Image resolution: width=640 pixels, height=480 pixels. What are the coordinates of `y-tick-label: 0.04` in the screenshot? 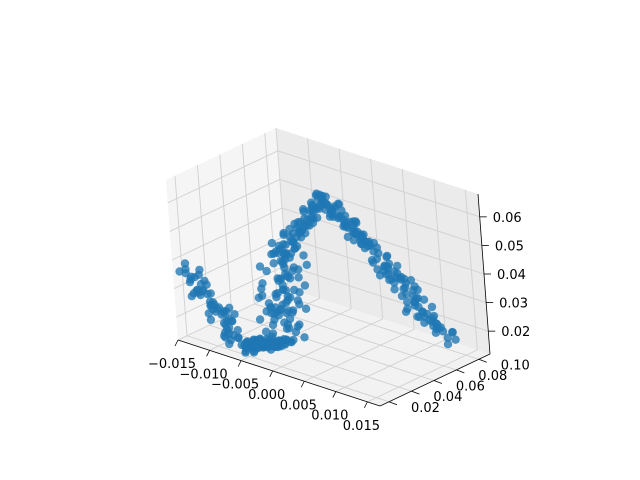 It's located at (447, 397).